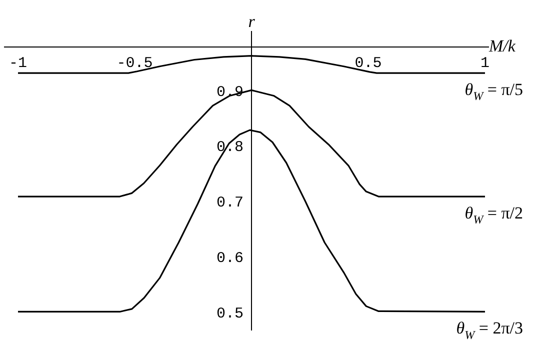 The width and height of the screenshot is (545, 342). What do you see at coordinates (485, 63) in the screenshot?
I see `x-tick-label: 1` at bounding box center [485, 63].